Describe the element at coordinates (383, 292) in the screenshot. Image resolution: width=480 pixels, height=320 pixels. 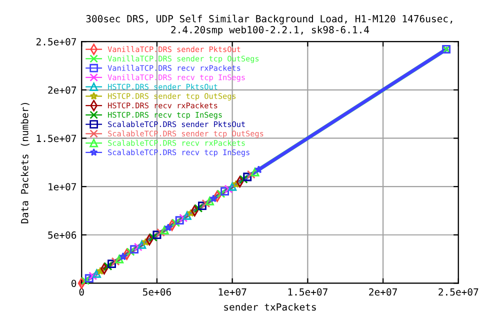
I see `x-tick-label: 2e+07` at that location.